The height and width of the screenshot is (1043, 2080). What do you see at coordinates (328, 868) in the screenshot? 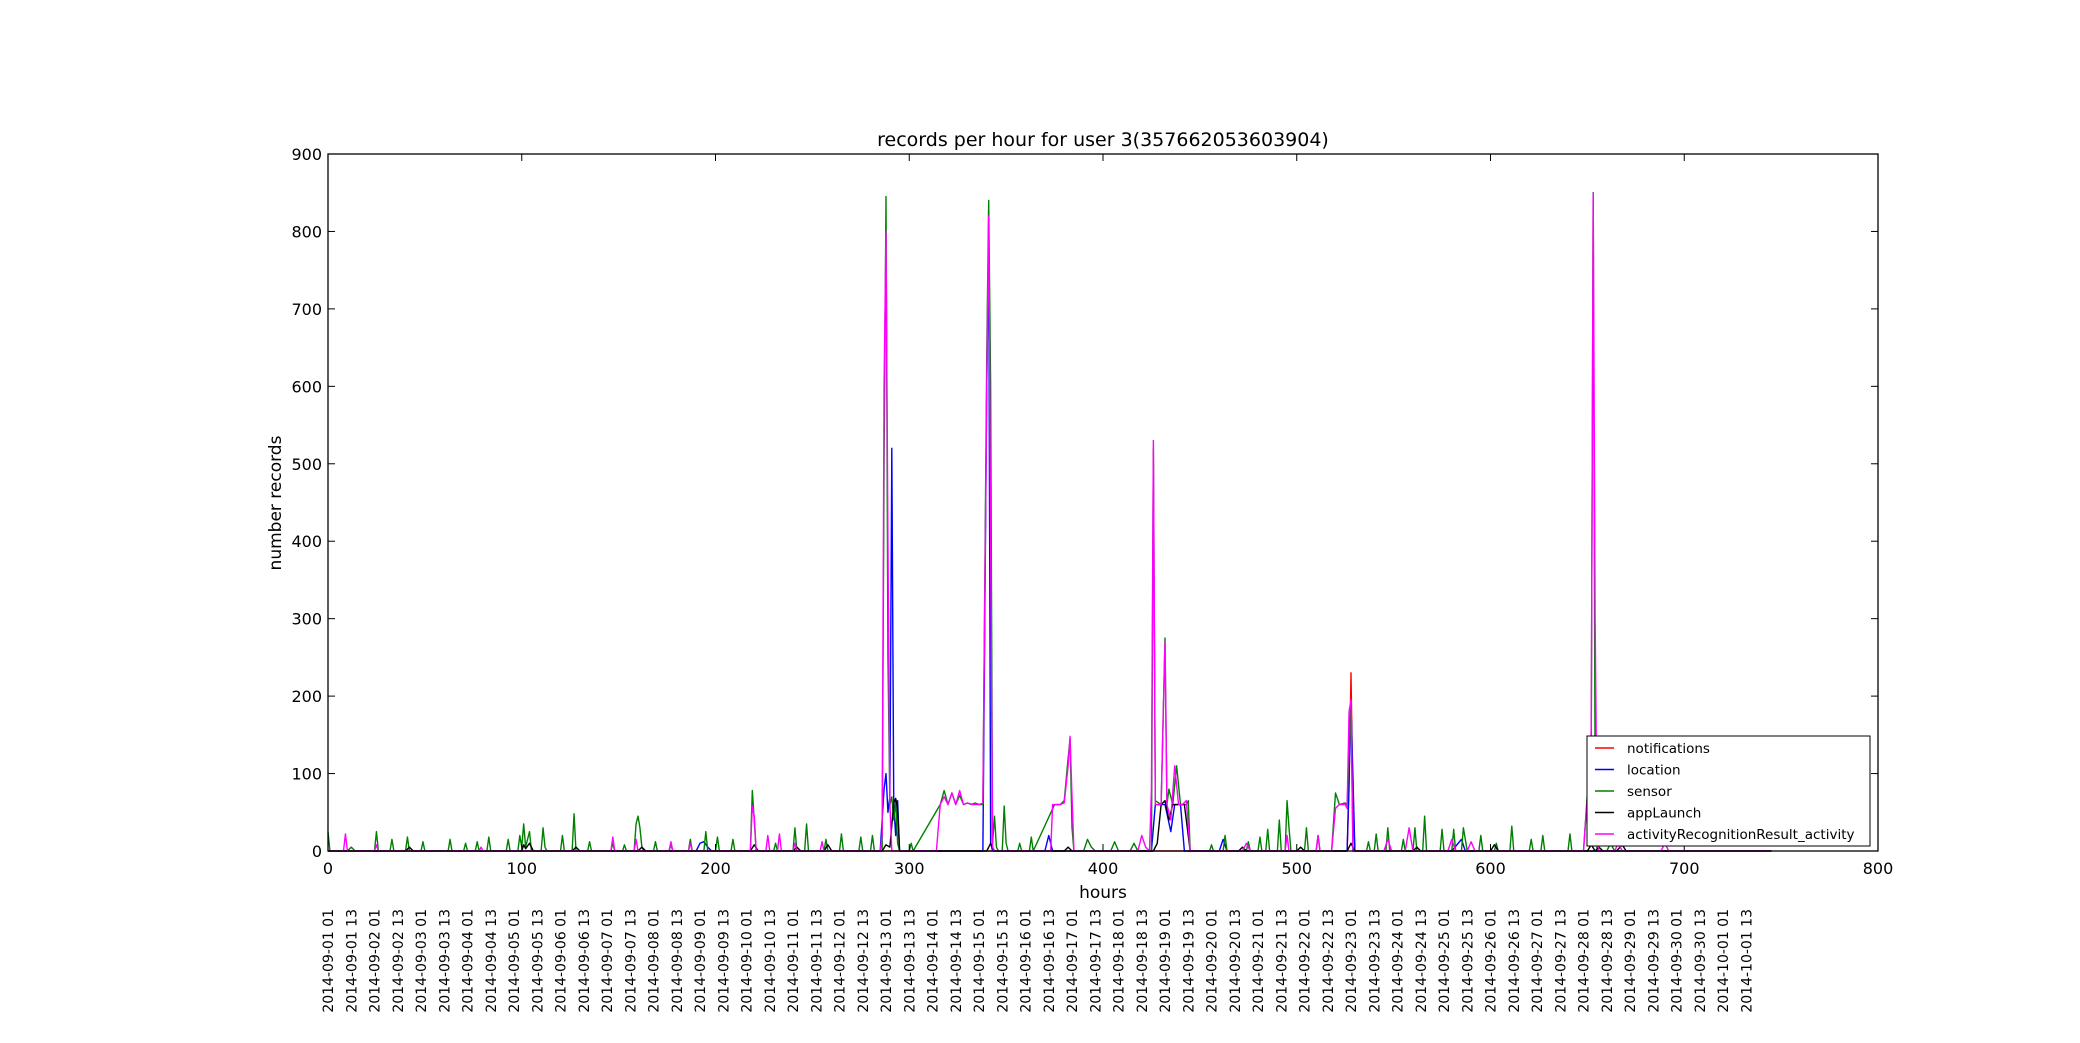
I see `x-tick-label: 0` at bounding box center [328, 868].